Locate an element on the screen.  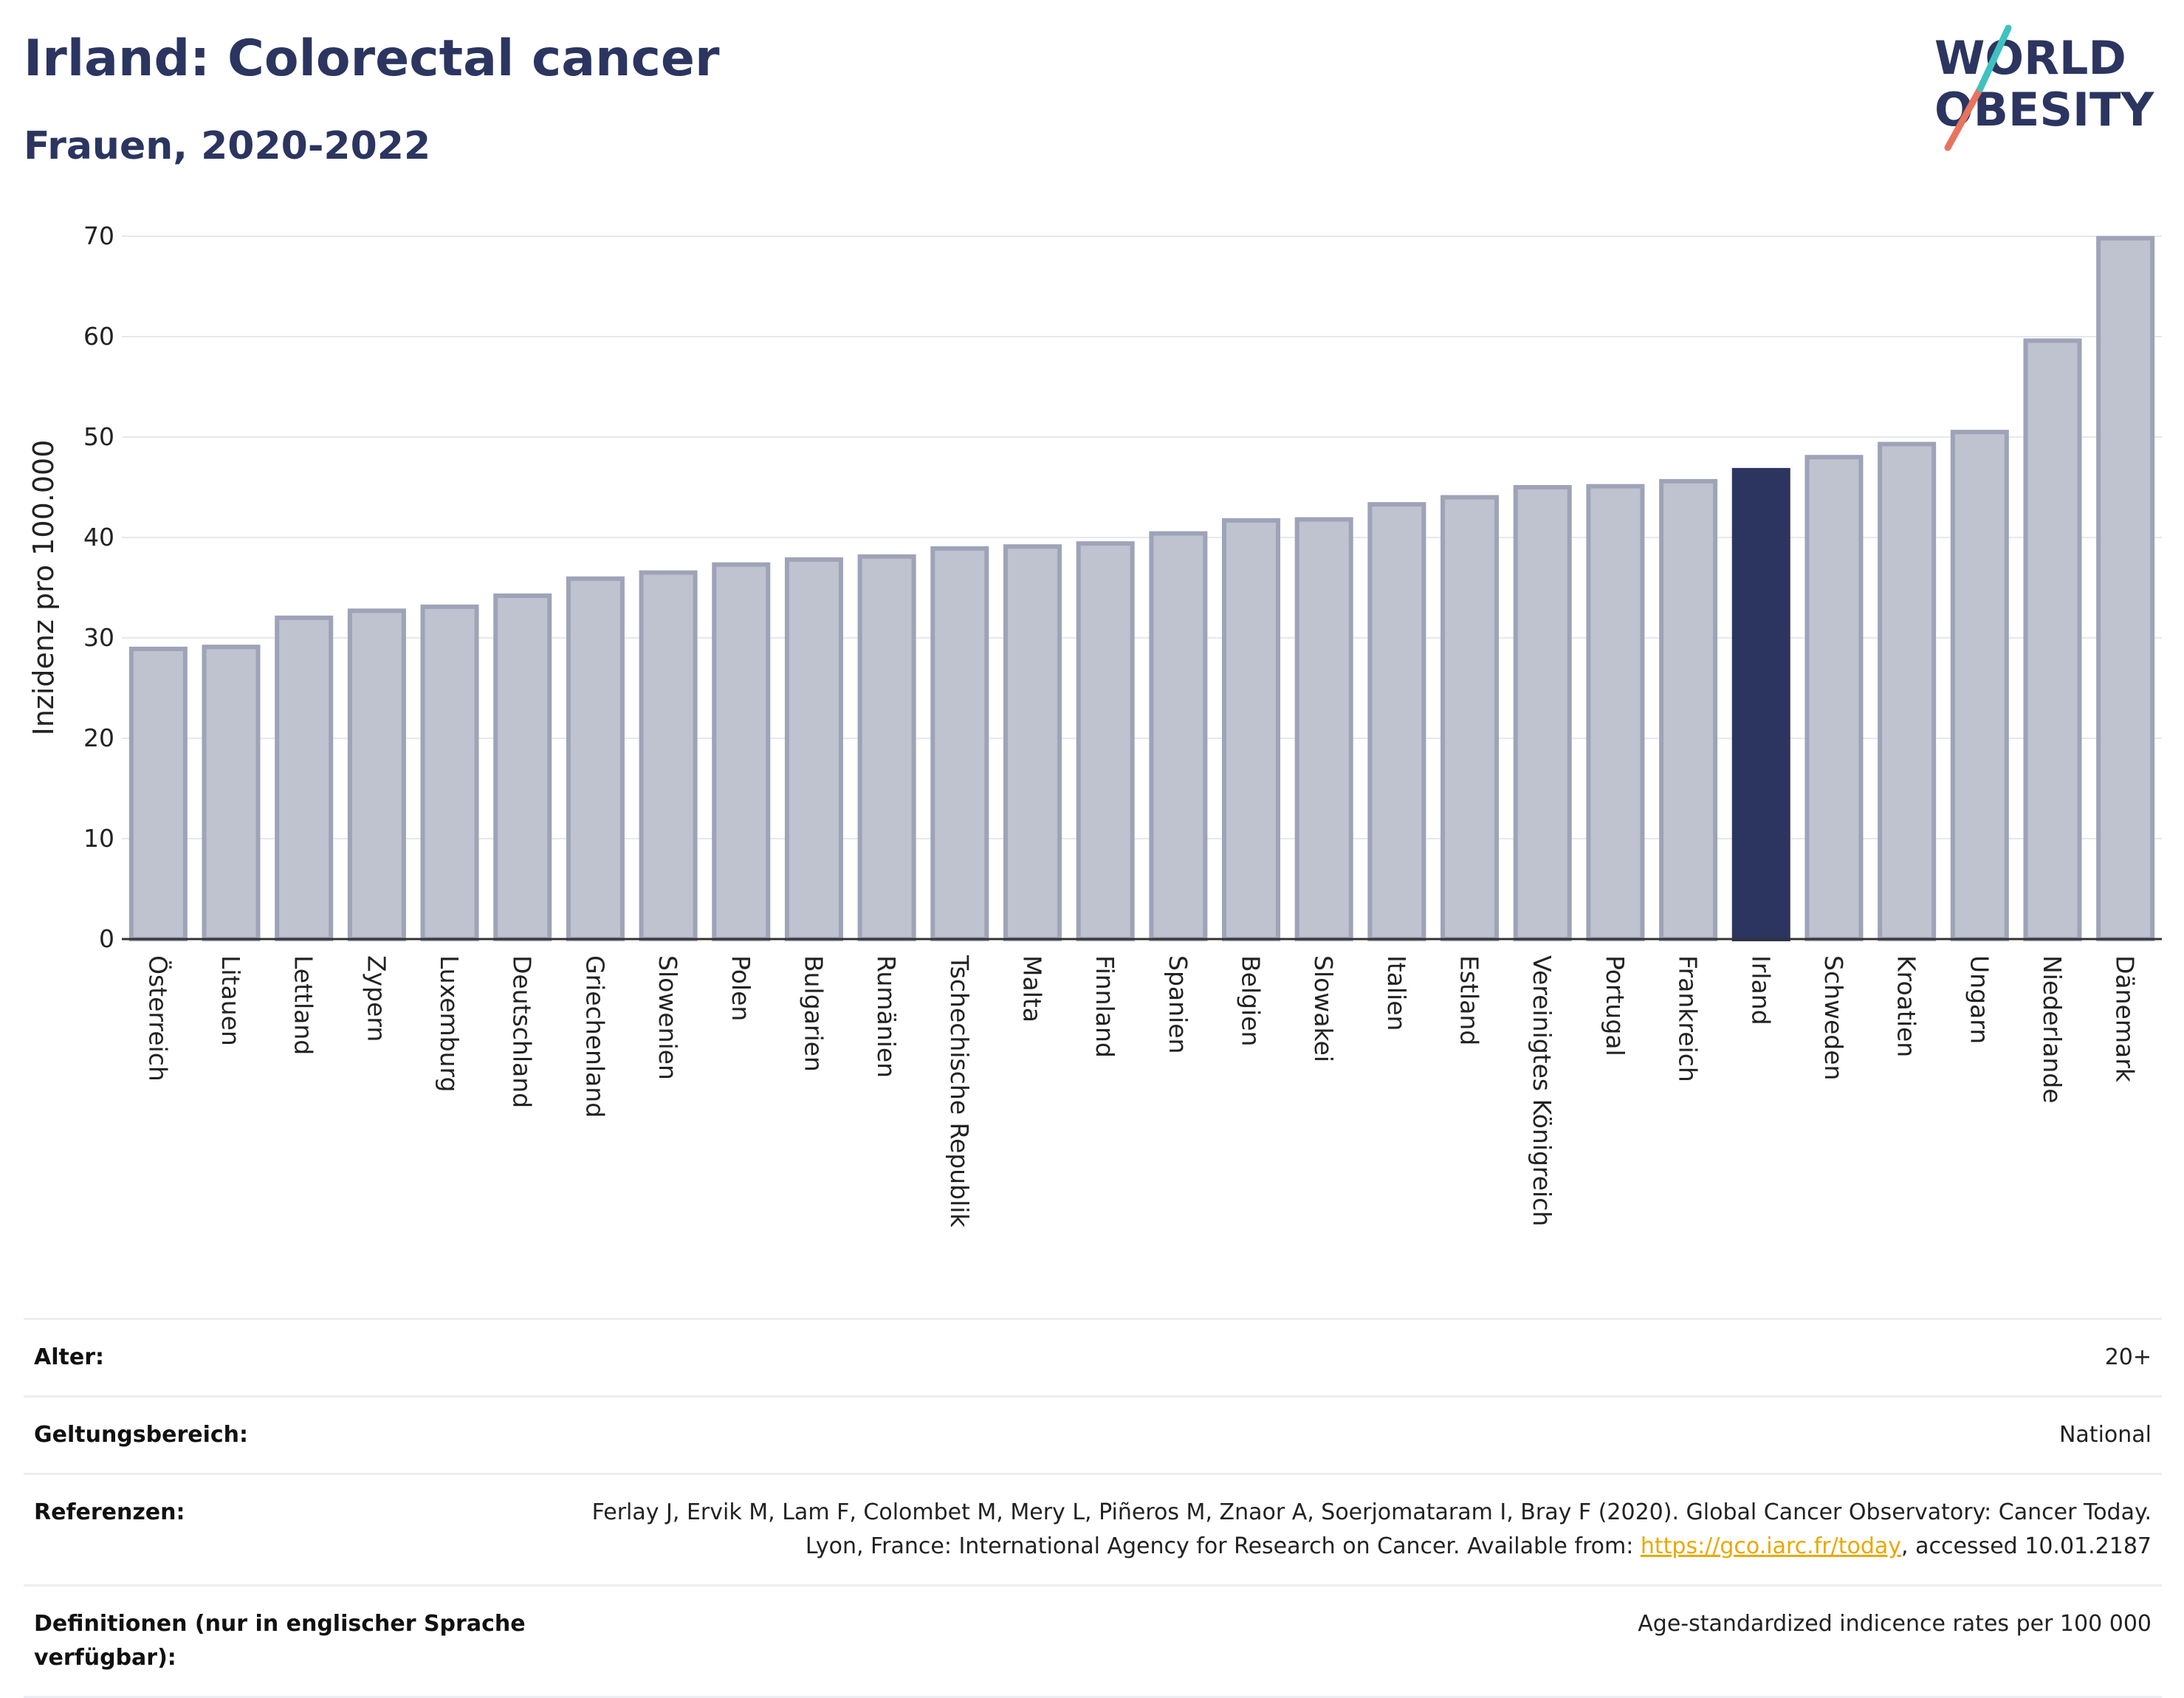
x-tick-label: Österreich is located at coordinates (158, 1019).